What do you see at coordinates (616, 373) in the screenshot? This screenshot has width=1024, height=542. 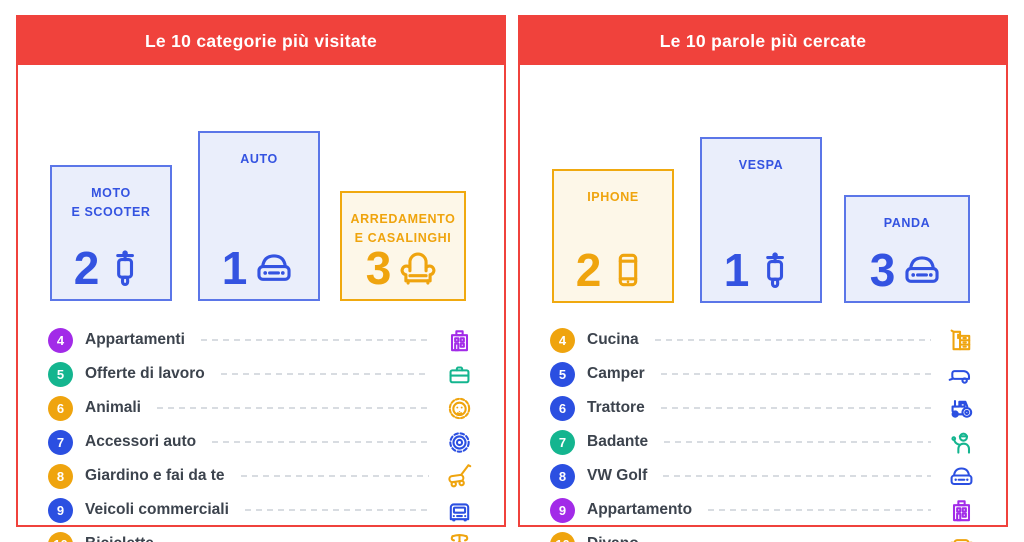 I see `list-item-label: Camper` at bounding box center [616, 373].